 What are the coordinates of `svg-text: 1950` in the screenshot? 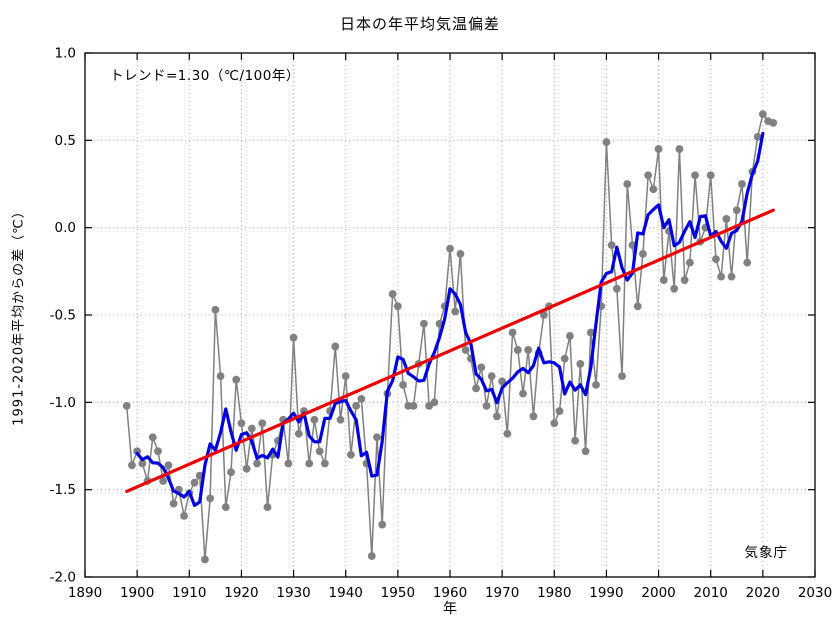 It's located at (398, 593).